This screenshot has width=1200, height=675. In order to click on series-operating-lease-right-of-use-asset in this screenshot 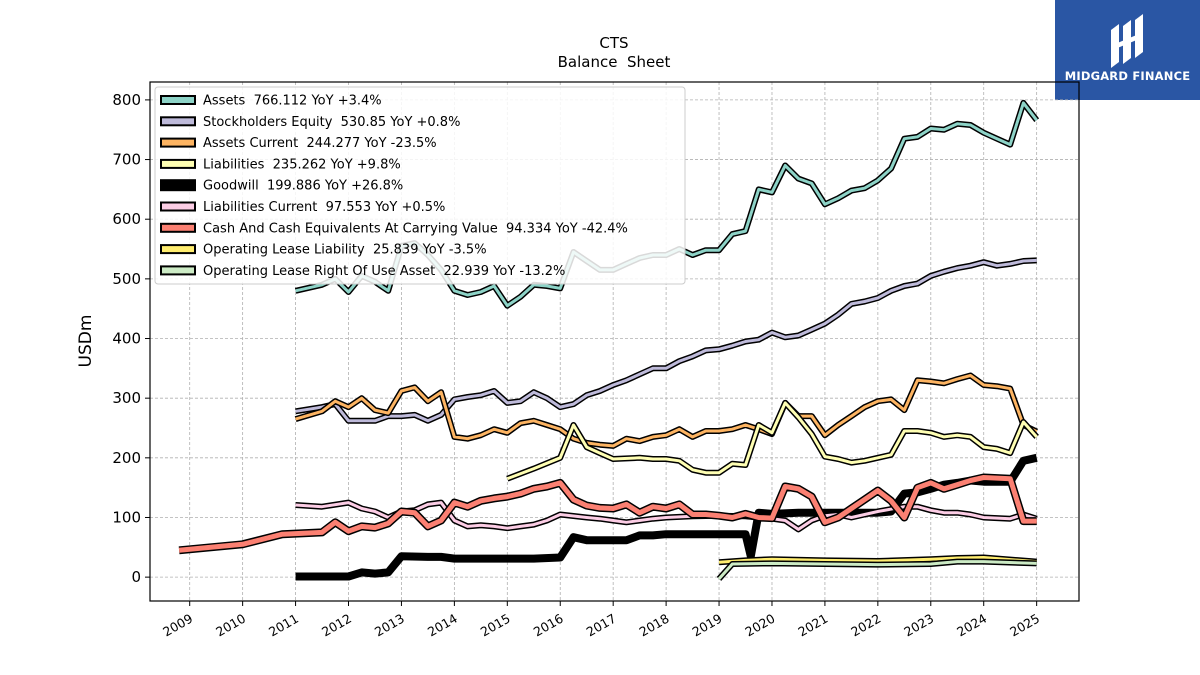, I will do `click(876, 569)`.